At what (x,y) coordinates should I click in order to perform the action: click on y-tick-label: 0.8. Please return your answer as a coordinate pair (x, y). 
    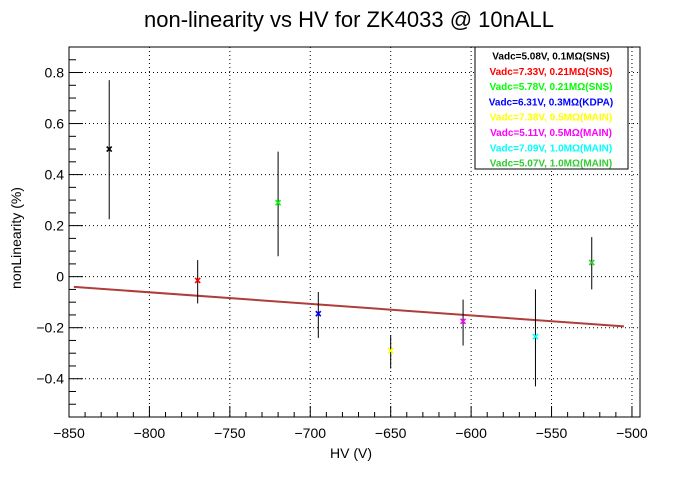
    Looking at the image, I should click on (55, 73).